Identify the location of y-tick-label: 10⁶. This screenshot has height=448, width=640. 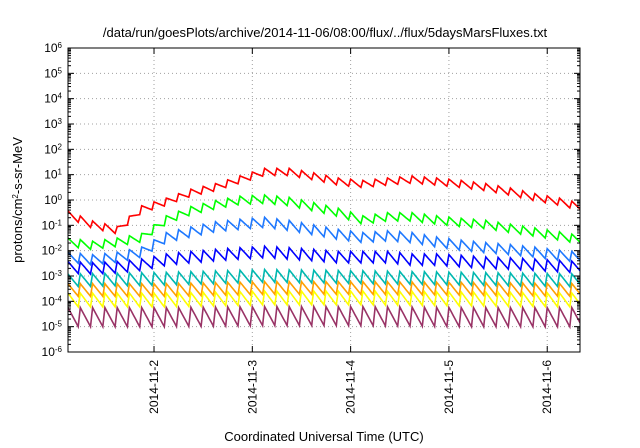
(53, 48).